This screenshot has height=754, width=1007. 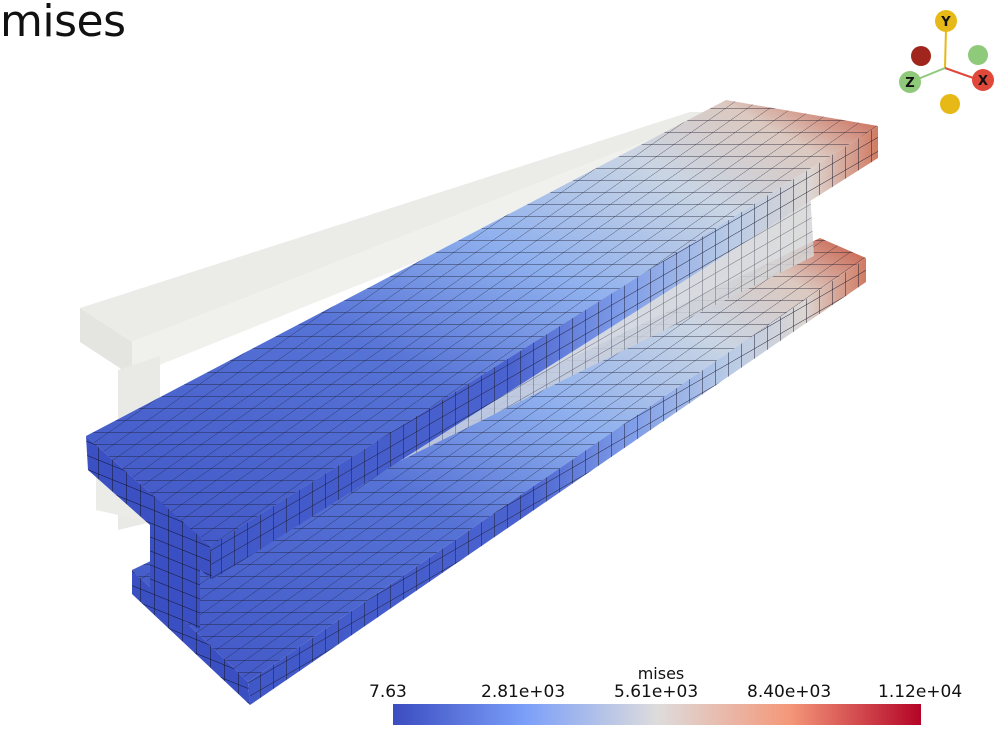 What do you see at coordinates (388, 692) in the screenshot?
I see `colorbar-label-min: 7.63` at bounding box center [388, 692].